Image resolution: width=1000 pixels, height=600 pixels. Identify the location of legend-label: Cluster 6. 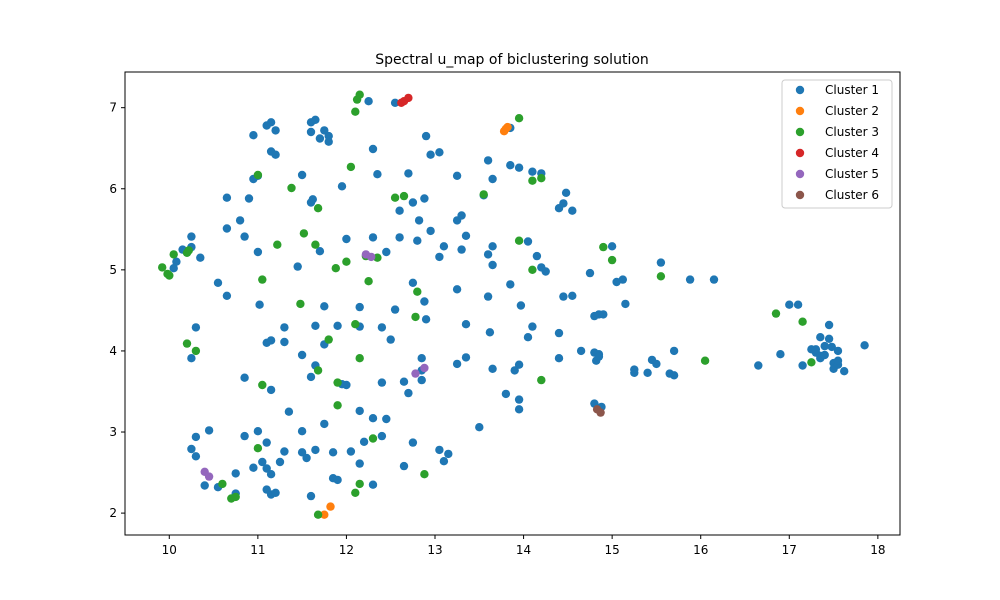
(852, 195).